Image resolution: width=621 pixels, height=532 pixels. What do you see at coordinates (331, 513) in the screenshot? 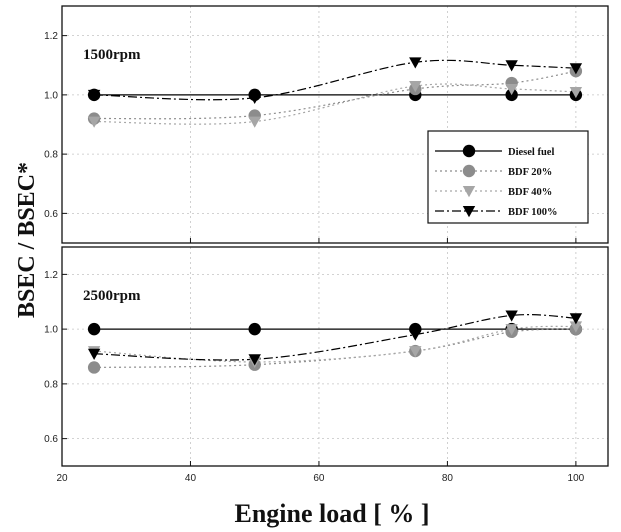
I see `x-axis-title: Engine load [ % ]` at bounding box center [331, 513].